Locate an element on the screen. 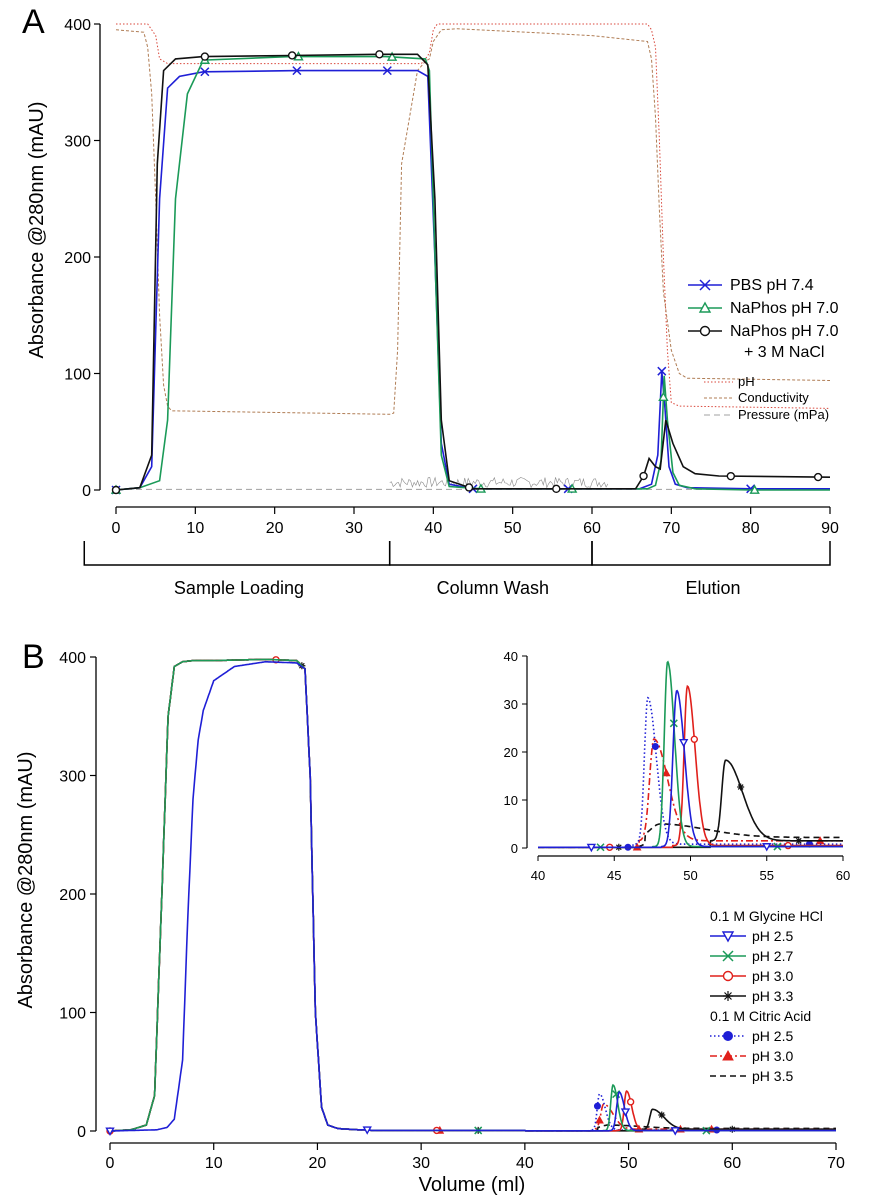 The width and height of the screenshot is (887, 1200). legend-cit-ph25: pH 2.5 is located at coordinates (772, 1036).